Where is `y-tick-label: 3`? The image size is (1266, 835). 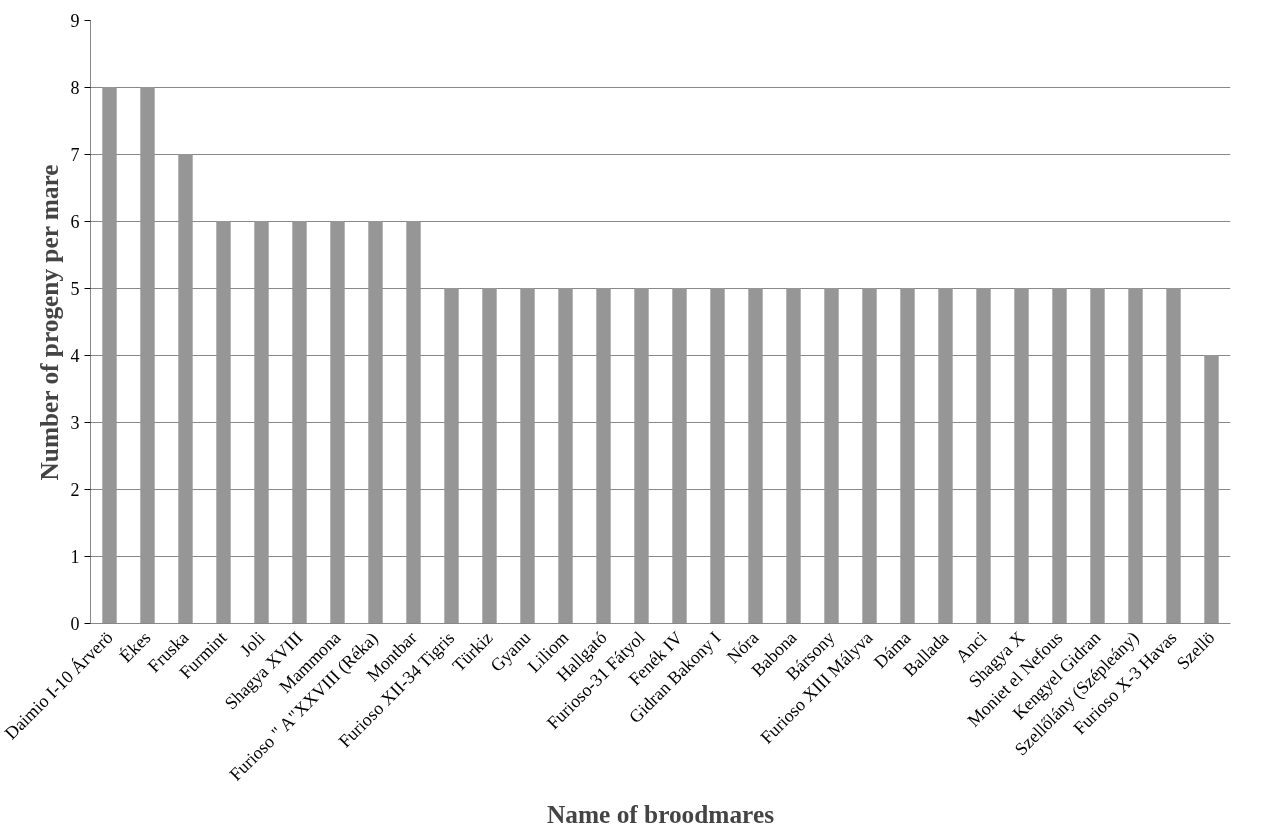 y-tick-label: 3 is located at coordinates (75, 423).